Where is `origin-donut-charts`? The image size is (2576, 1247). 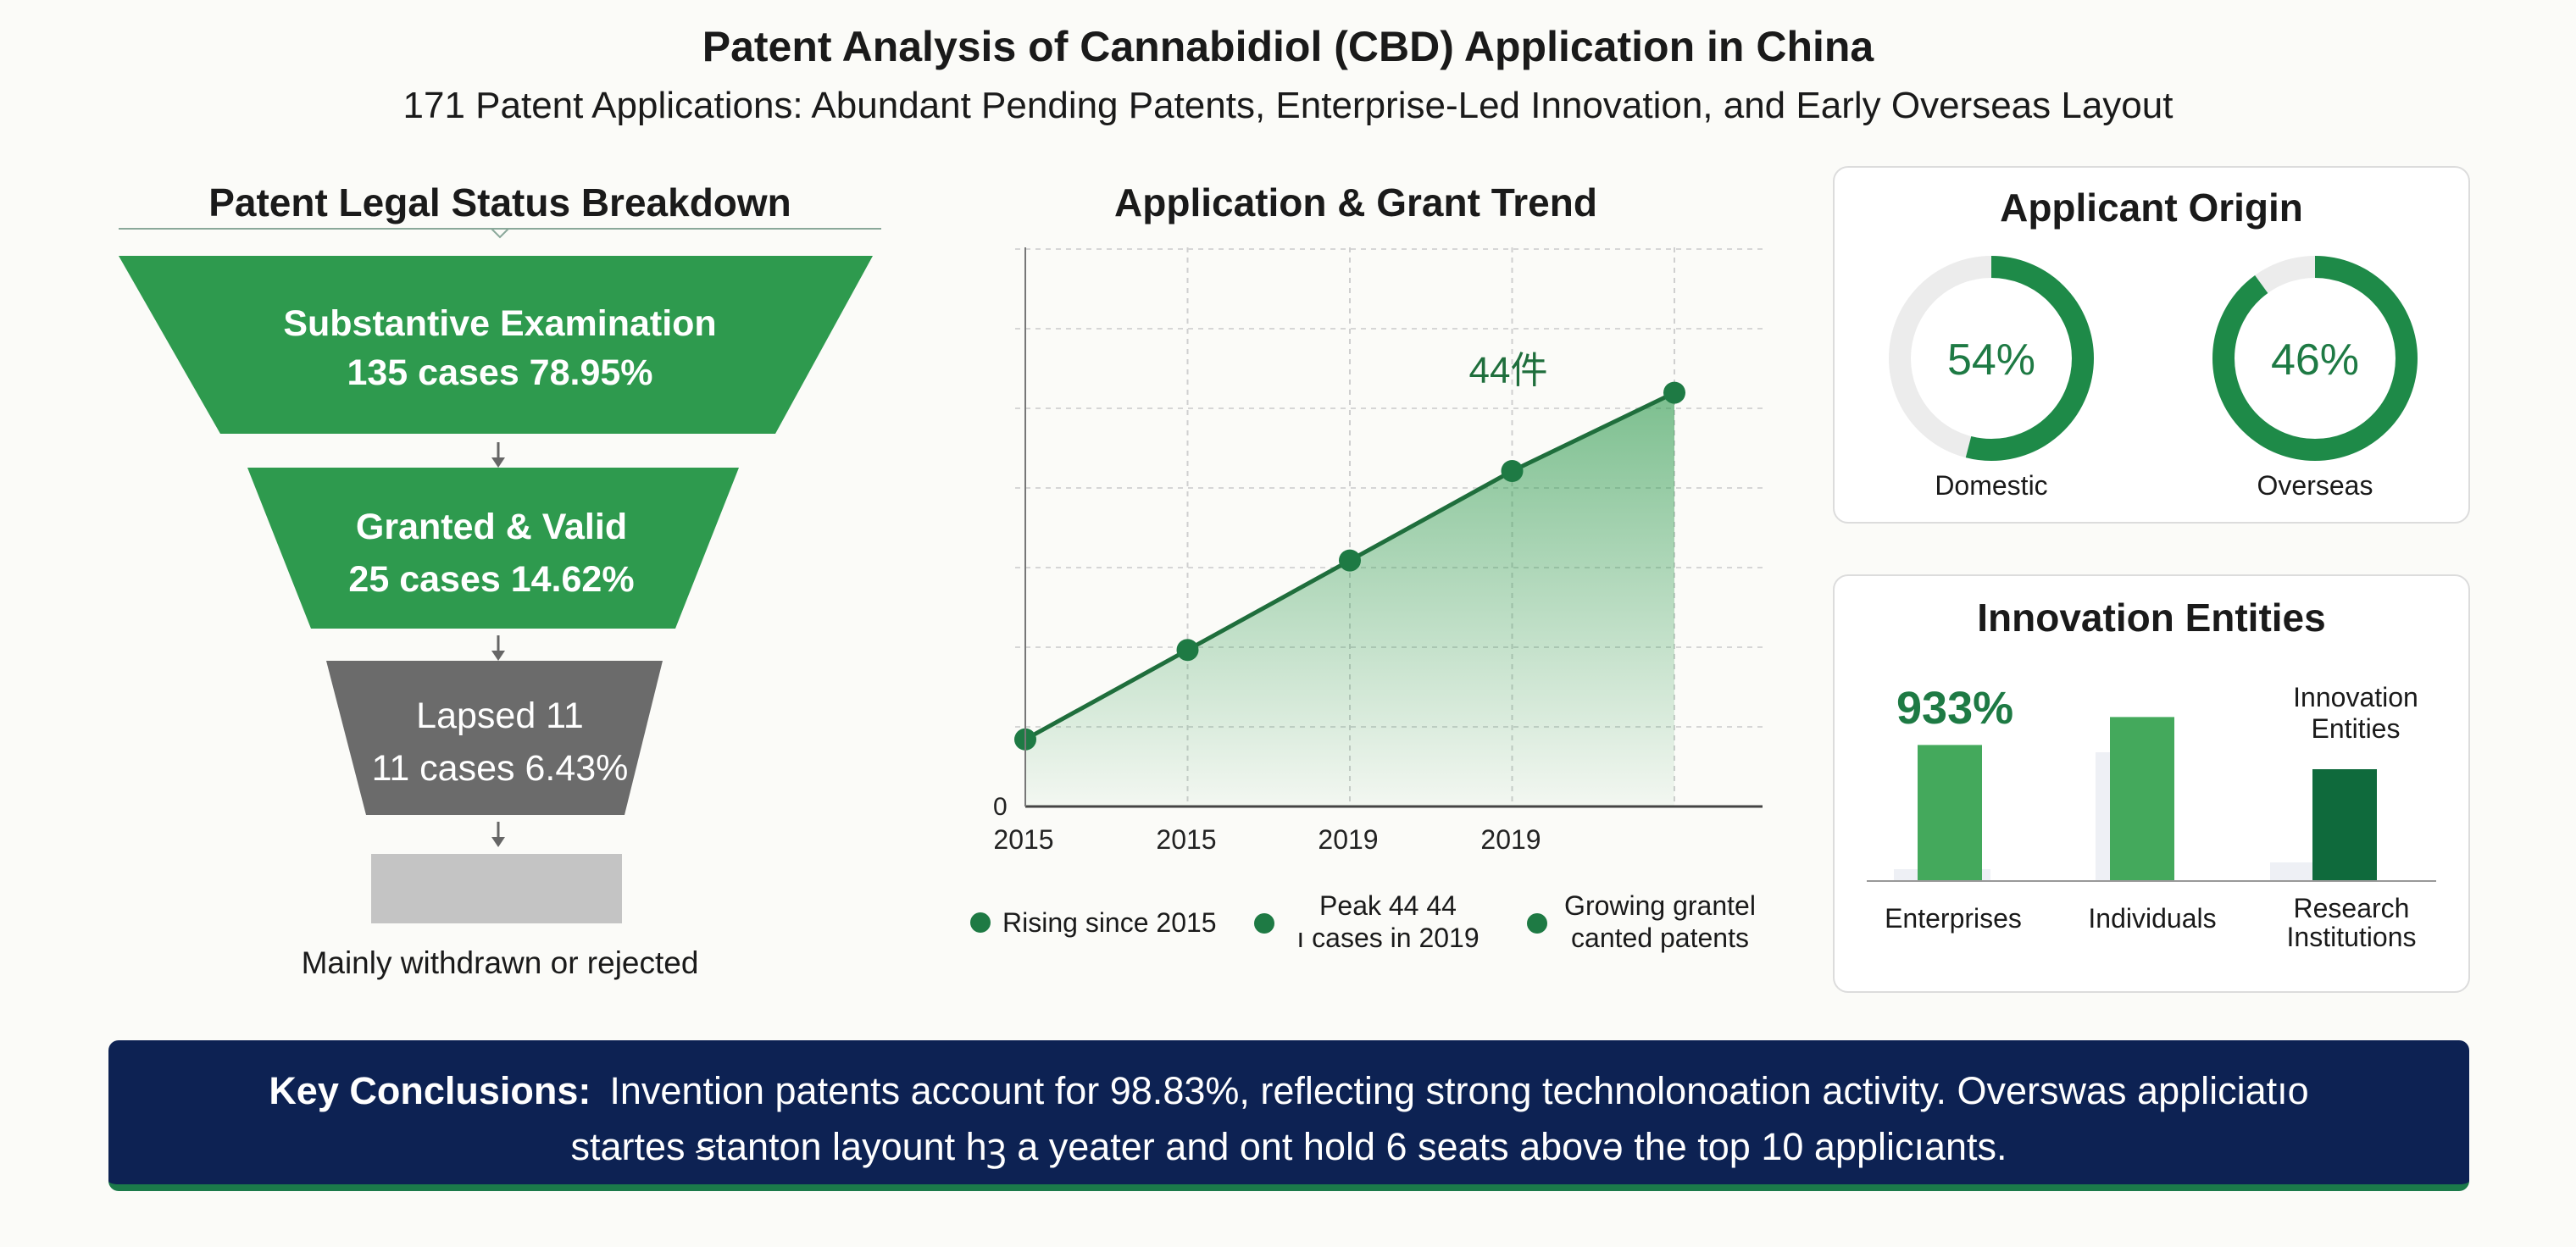
origin-donut-charts is located at coordinates (2153, 358).